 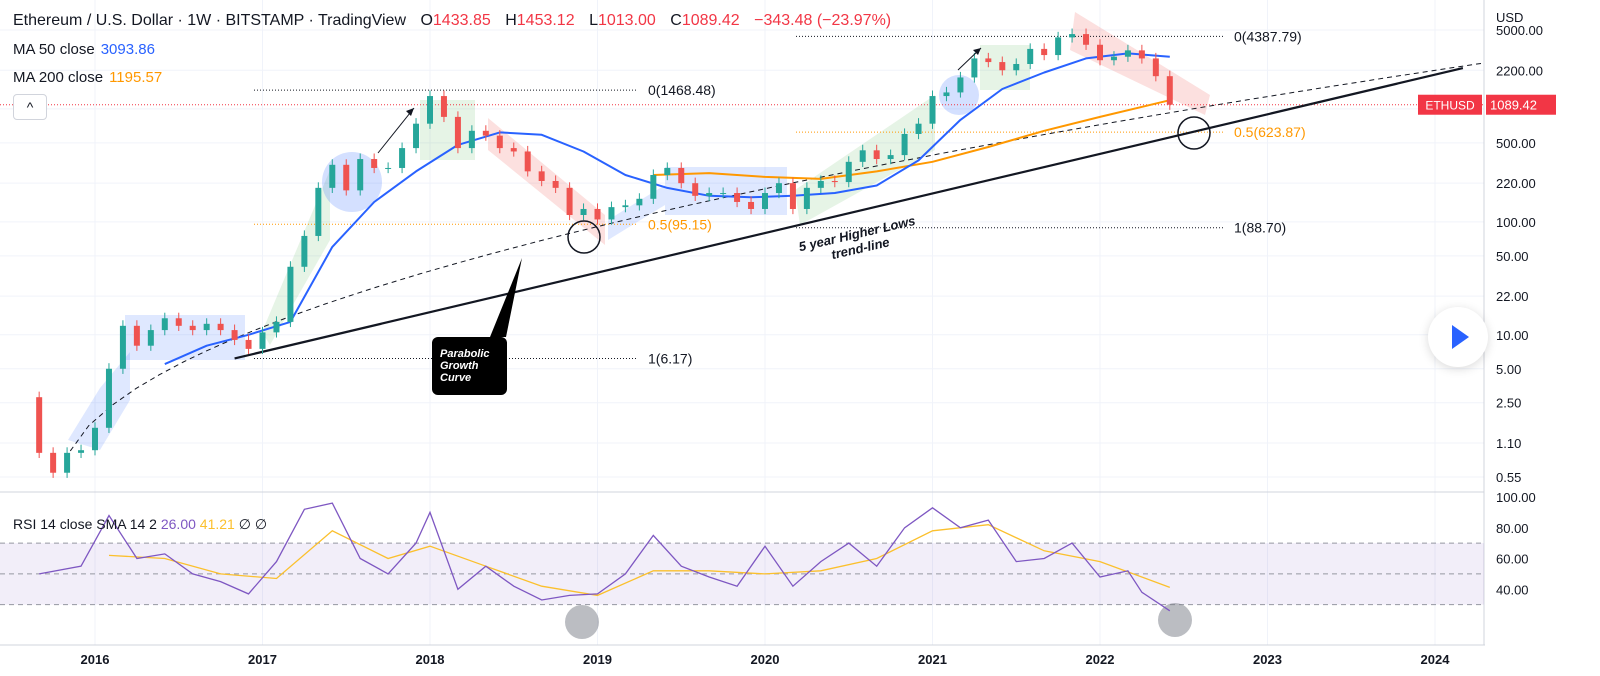 What do you see at coordinates (1512, 589) in the screenshot?
I see `rsi-axis-tick: 40.00` at bounding box center [1512, 589].